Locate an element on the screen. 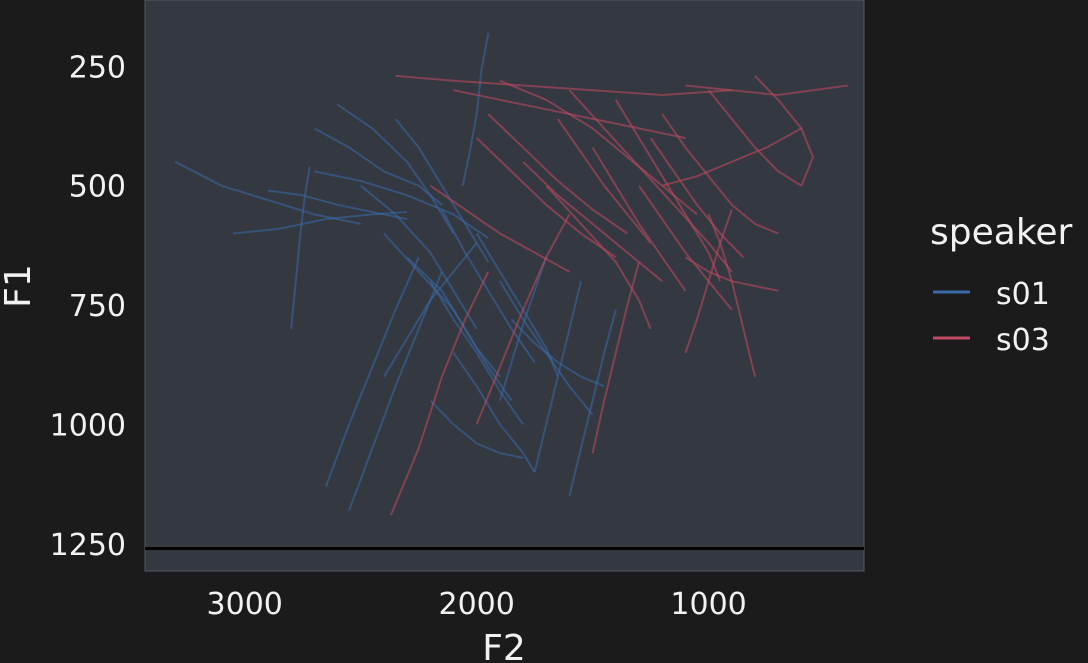 Image resolution: width=1088 pixels, height=663 pixels. x-tick-label-3000: 3000 is located at coordinates (245, 604).